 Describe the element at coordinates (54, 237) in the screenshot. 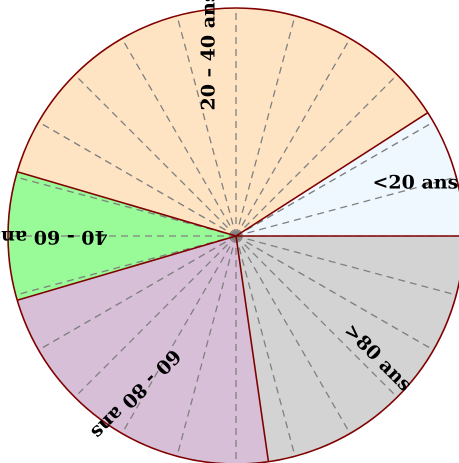

I see `slice-label-40-60-ans: 40 - 60 ans` at that location.